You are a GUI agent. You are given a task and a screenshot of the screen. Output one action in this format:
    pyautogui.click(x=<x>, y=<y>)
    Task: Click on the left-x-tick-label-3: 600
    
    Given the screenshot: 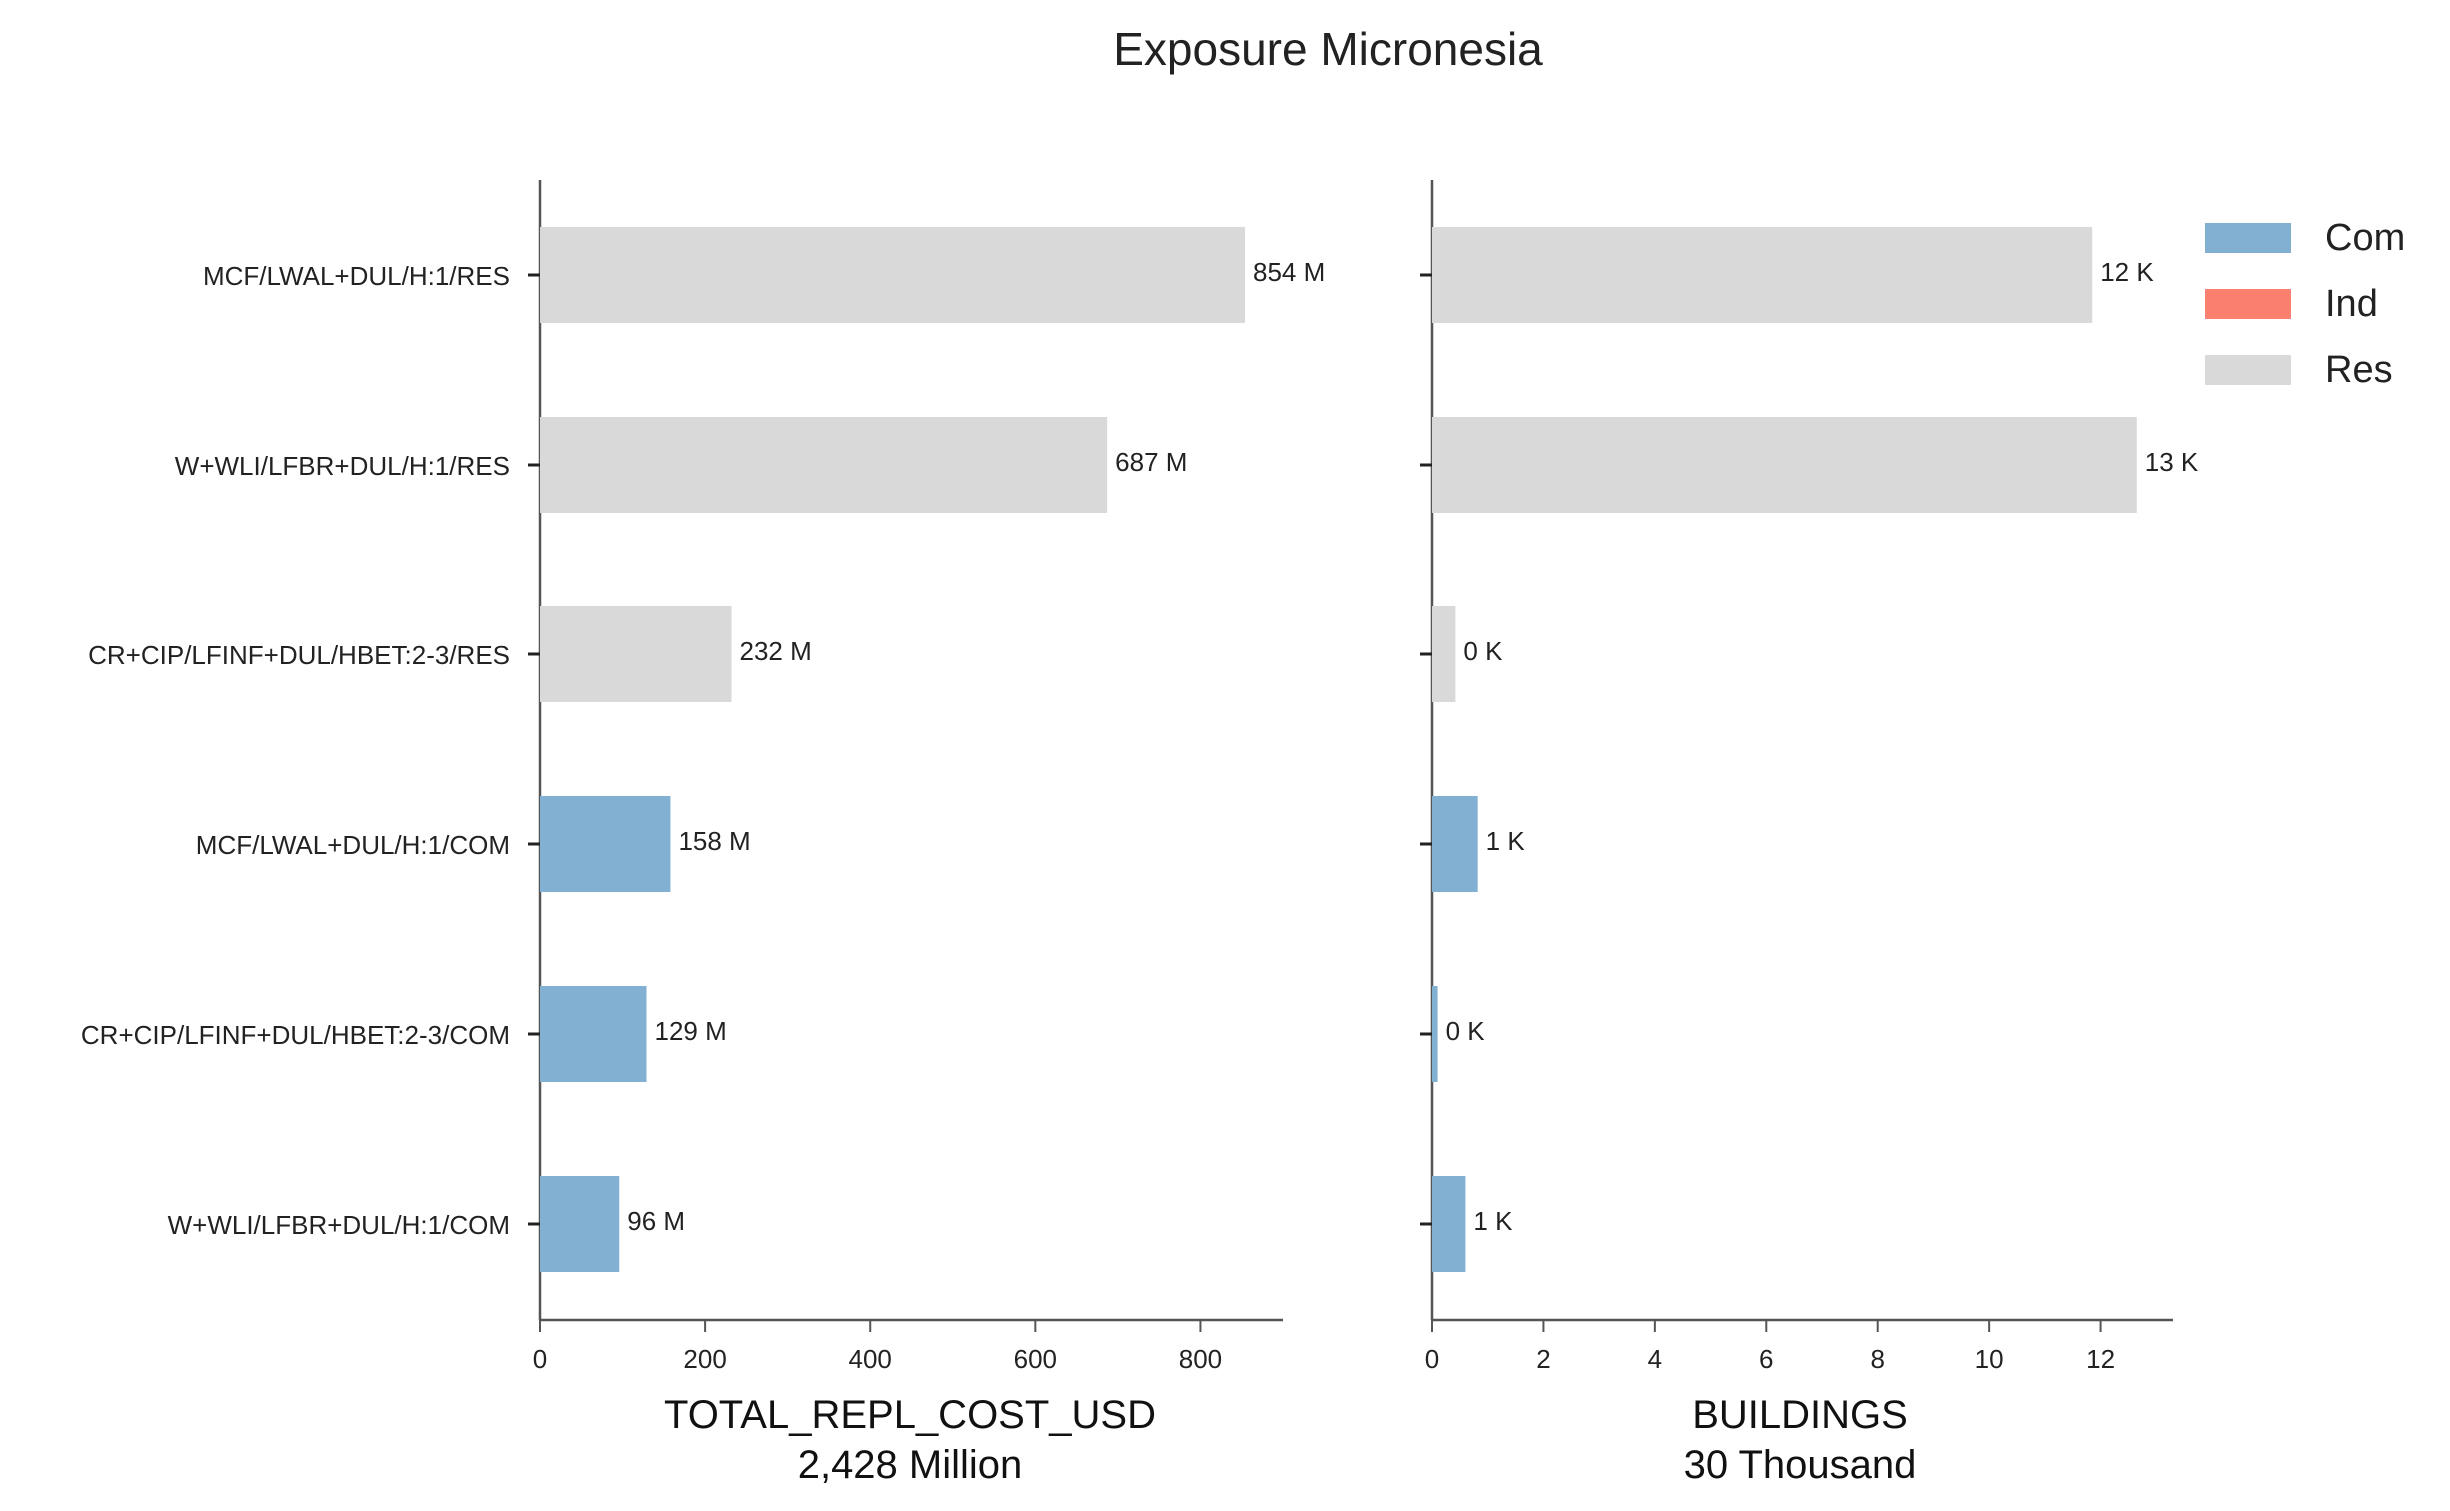 What is the action you would take?
    pyautogui.click(x=1035, y=1359)
    